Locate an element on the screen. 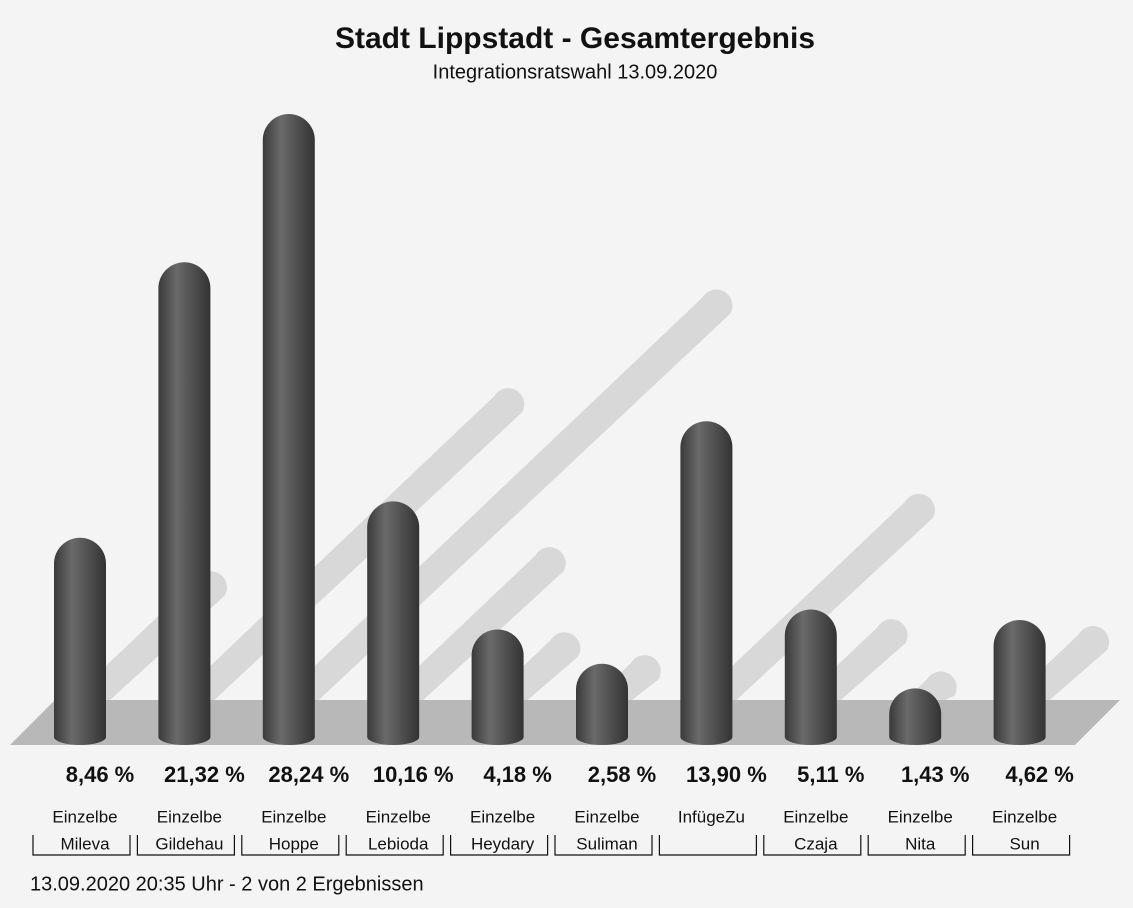  value-label: 8,46 % is located at coordinates (100, 774).